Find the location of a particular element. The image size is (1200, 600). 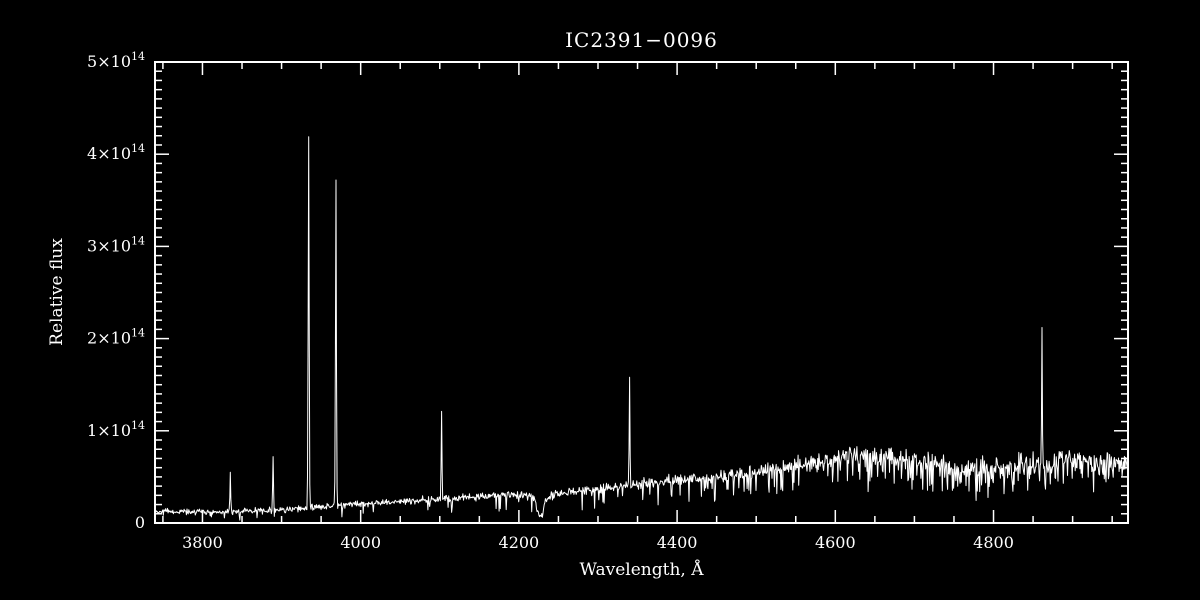

y-tick-label: 4×10¹⁴ is located at coordinates (116, 152).